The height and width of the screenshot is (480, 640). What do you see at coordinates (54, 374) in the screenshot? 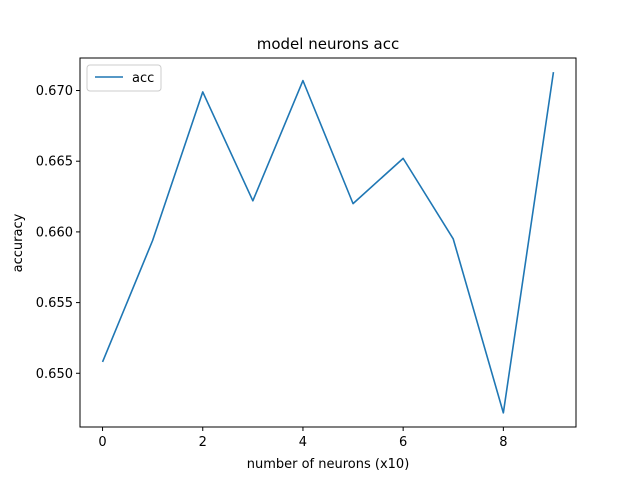
I see `y-tick-label: 0.650` at bounding box center [54, 374].